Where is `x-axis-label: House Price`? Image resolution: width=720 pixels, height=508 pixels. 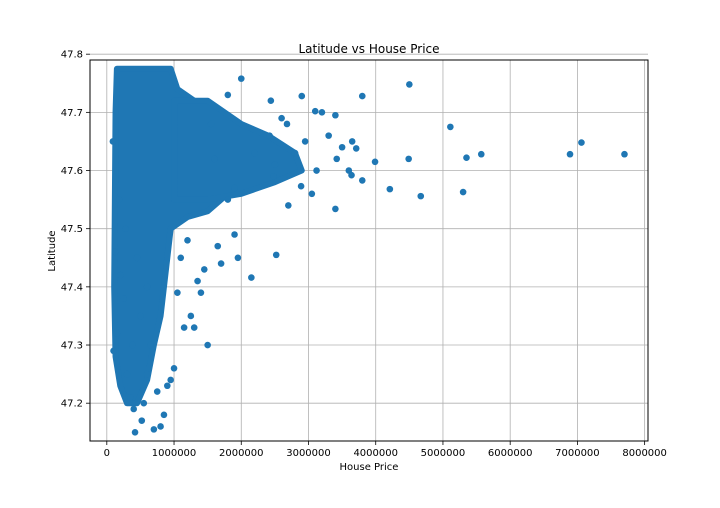 x-axis-label: House Price is located at coordinates (369, 467).